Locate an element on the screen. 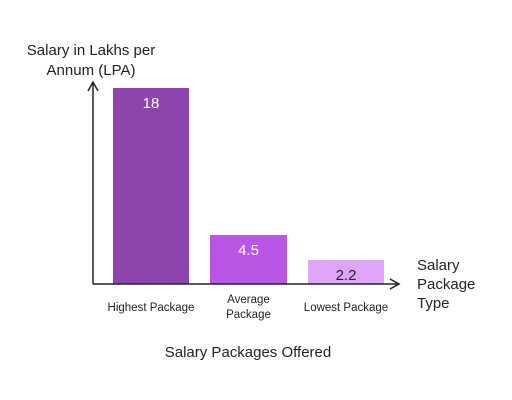  chart-title: Salary Packages Offered is located at coordinates (248, 352).